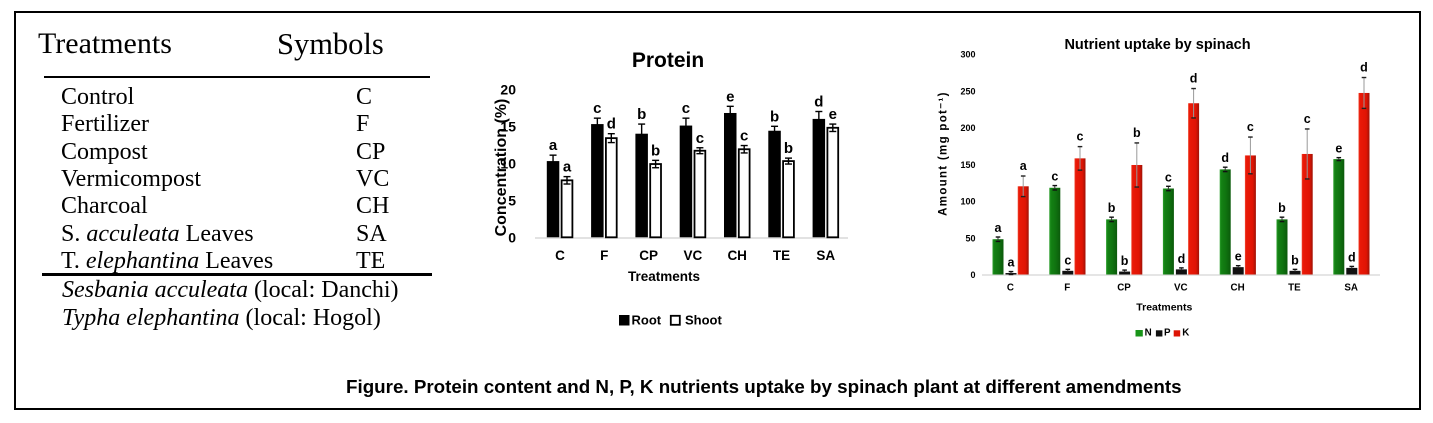  Describe the element at coordinates (668, 60) in the screenshot. I see `svg-text: Protein` at that location.